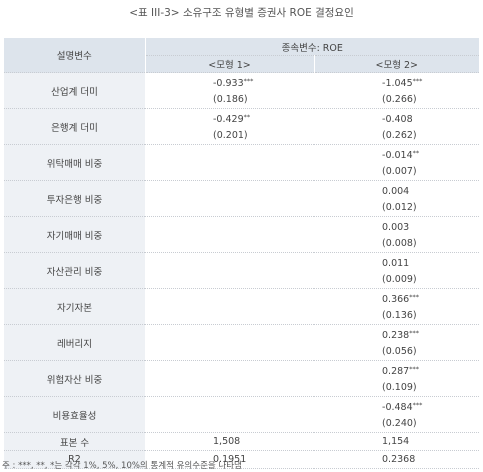 This screenshot has width=483, height=472. I want to click on coef-block: -1.045*** (0.266), so click(412, 90).